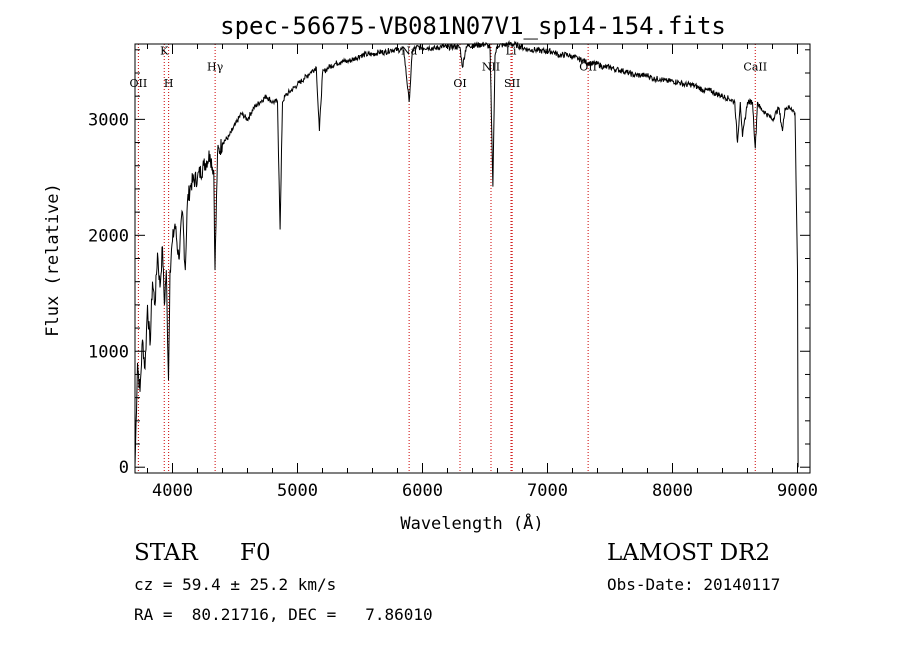 The height and width of the screenshot is (649, 900). What do you see at coordinates (108, 352) in the screenshot?
I see `y-tick-label: 1000` at bounding box center [108, 352].